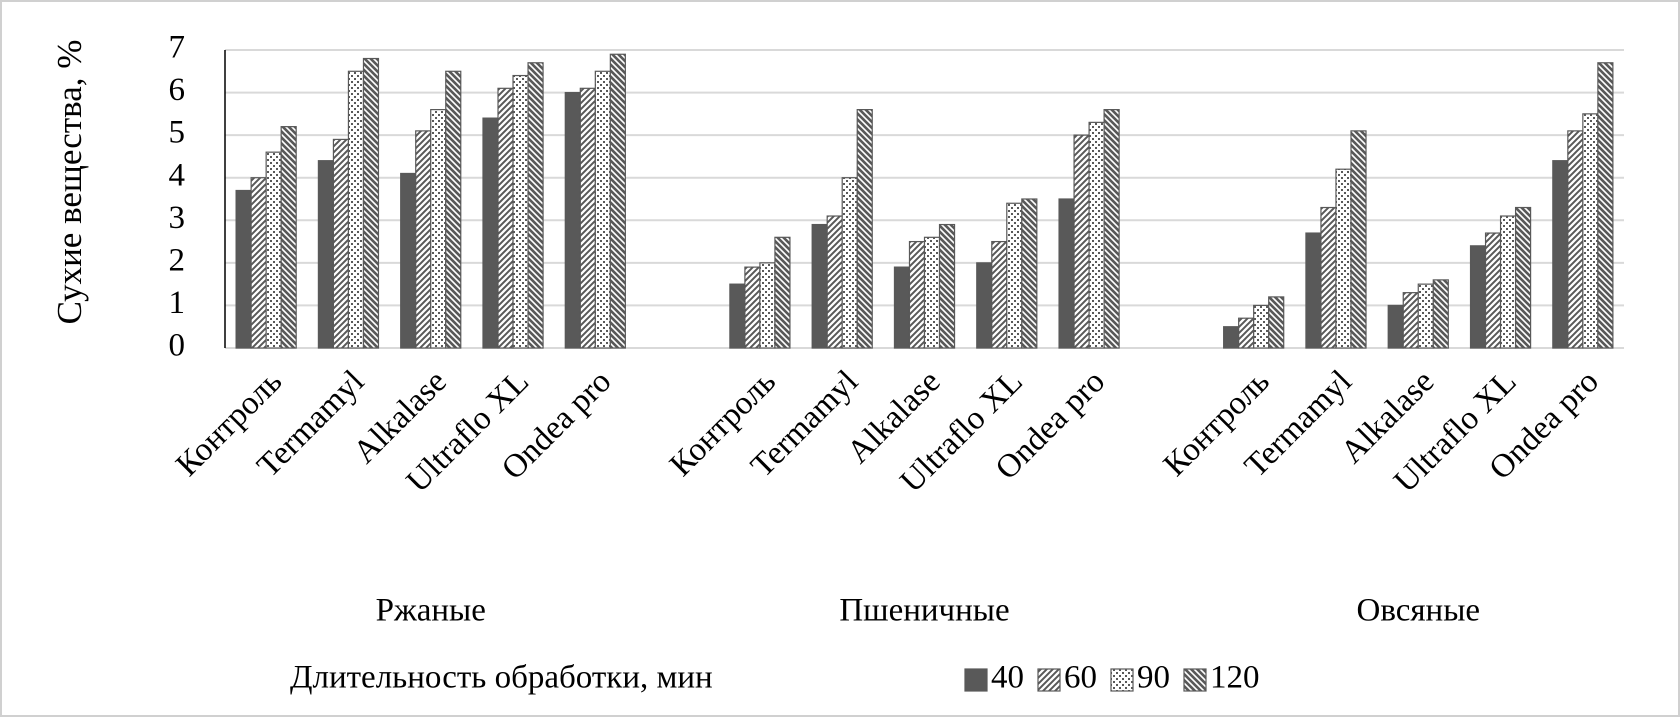 The width and height of the screenshot is (1680, 717). What do you see at coordinates (1153, 678) in the screenshot?
I see `legend-label: 90` at bounding box center [1153, 678].